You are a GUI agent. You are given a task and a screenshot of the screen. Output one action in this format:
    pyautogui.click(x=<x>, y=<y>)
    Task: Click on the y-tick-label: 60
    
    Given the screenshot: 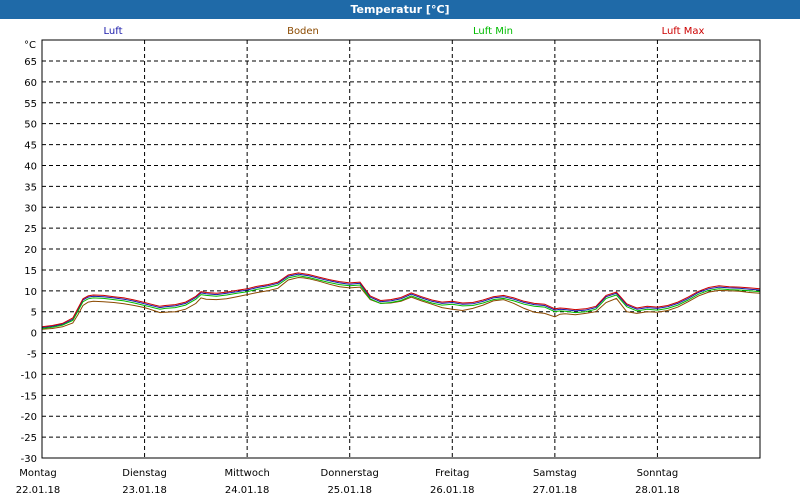 What is the action you would take?
    pyautogui.click(x=30, y=83)
    